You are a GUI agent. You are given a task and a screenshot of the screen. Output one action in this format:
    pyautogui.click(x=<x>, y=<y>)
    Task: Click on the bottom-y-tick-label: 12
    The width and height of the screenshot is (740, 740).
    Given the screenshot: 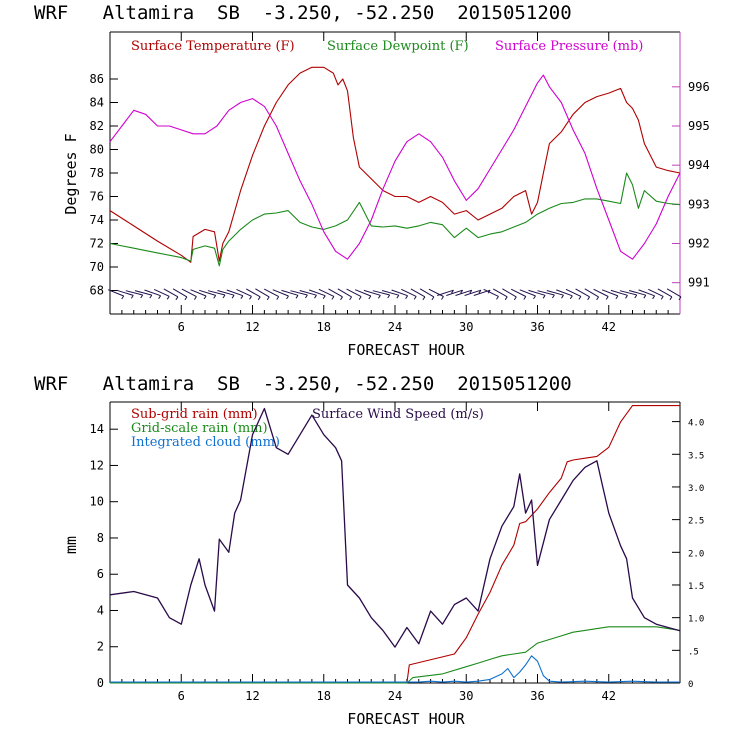 What is the action you would take?
    pyautogui.click(x=97, y=465)
    